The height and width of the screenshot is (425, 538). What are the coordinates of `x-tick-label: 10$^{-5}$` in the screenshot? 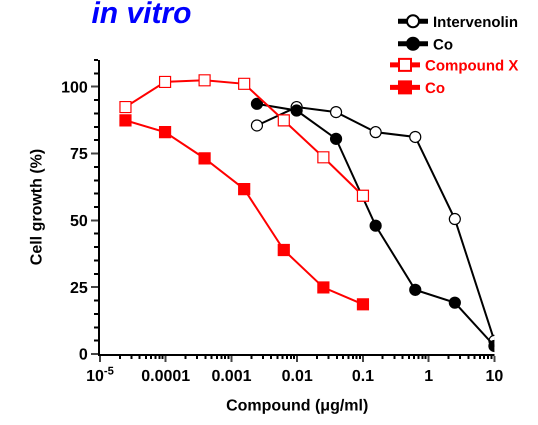 It's located at (100, 375).